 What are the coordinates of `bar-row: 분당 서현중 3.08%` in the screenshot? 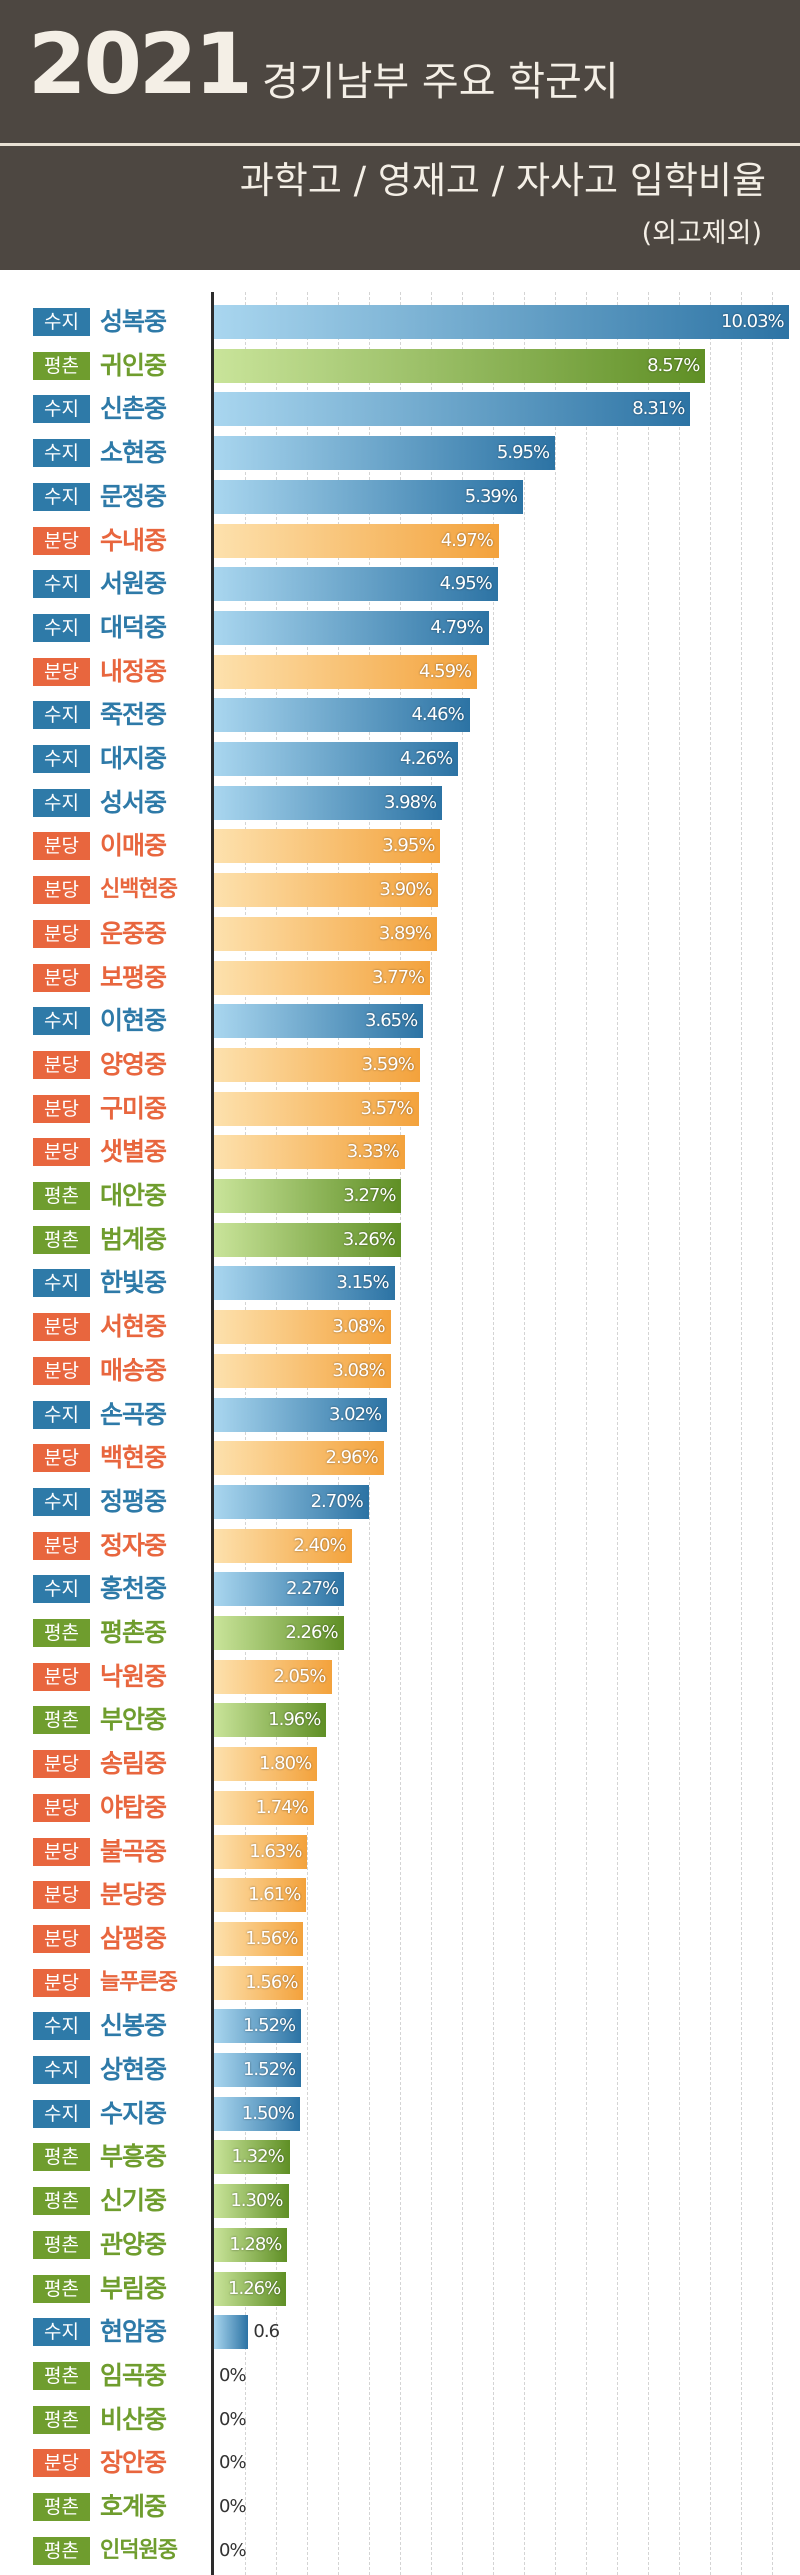 It's located at (400, 1326).